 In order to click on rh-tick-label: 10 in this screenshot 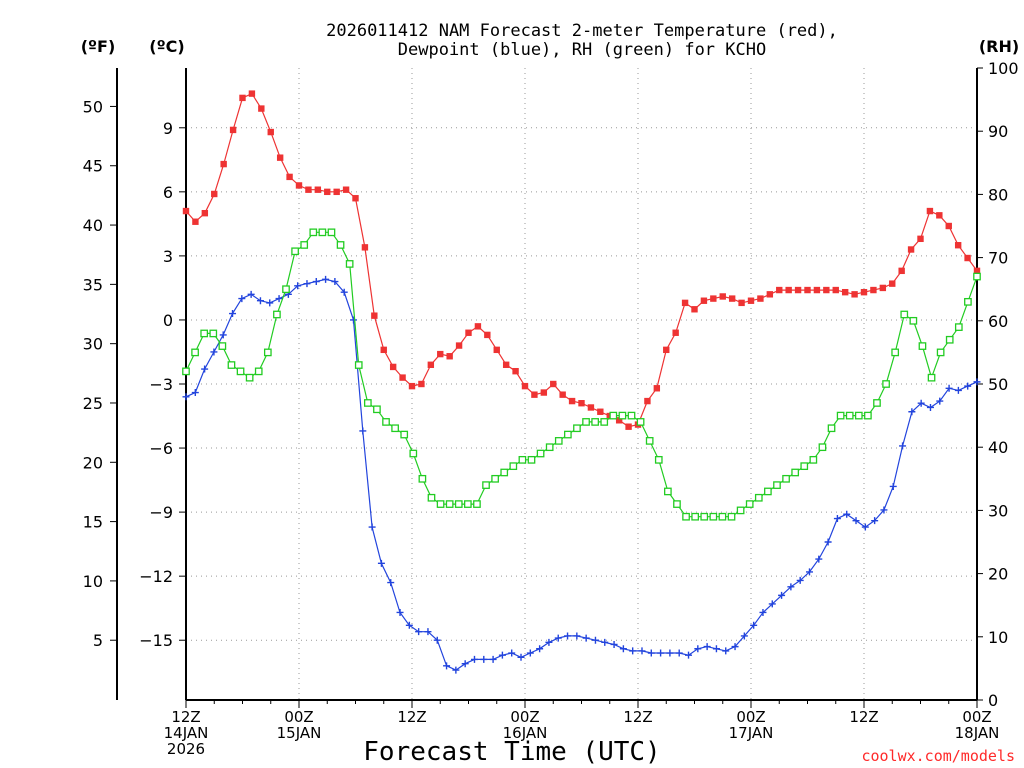, I will do `click(998, 637)`.